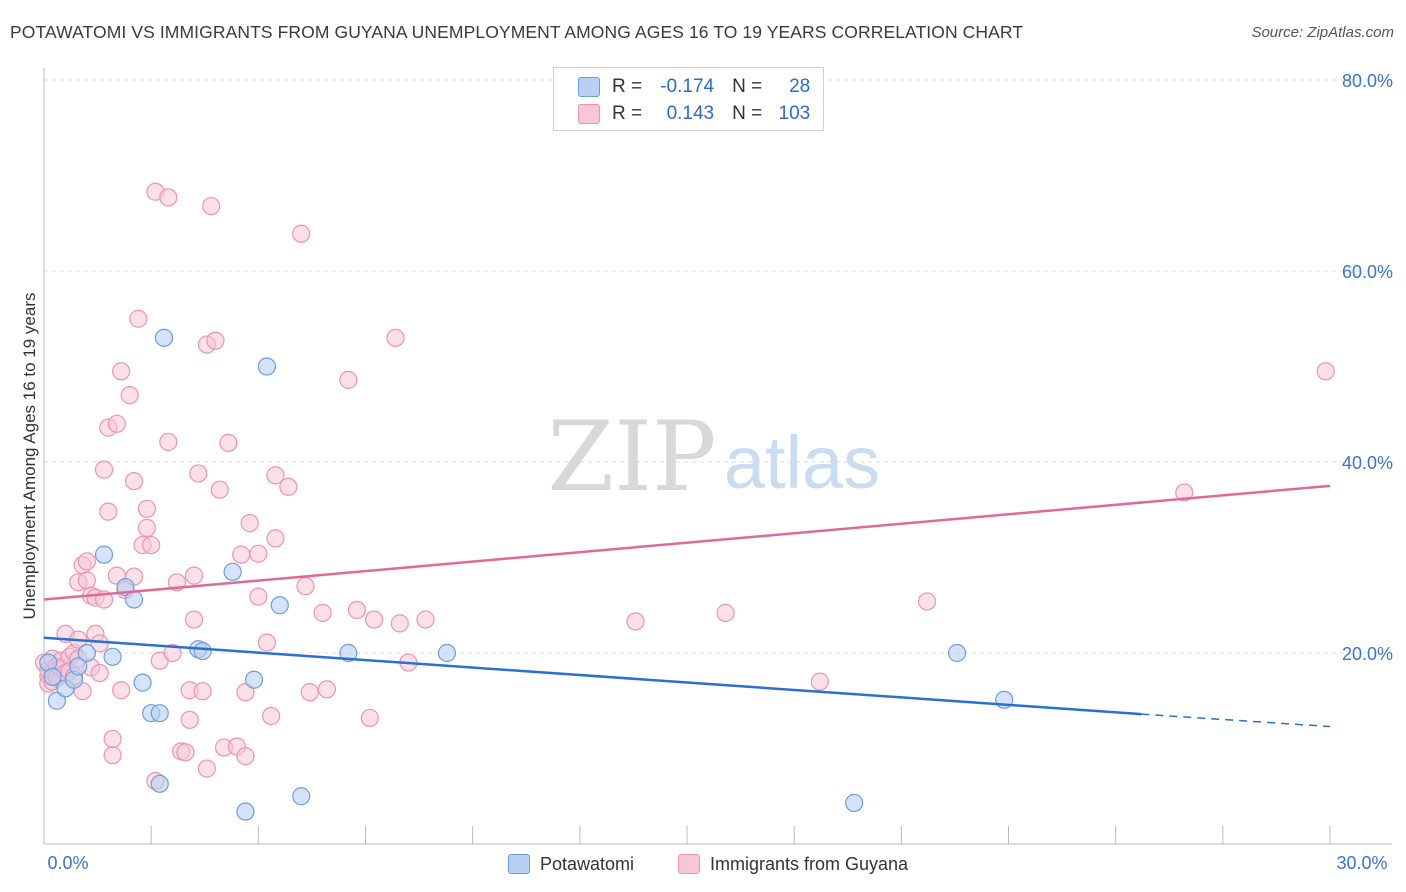 The image size is (1406, 892). I want to click on legend-row-guyana: R = 0.143 N = 103, so click(694, 114).